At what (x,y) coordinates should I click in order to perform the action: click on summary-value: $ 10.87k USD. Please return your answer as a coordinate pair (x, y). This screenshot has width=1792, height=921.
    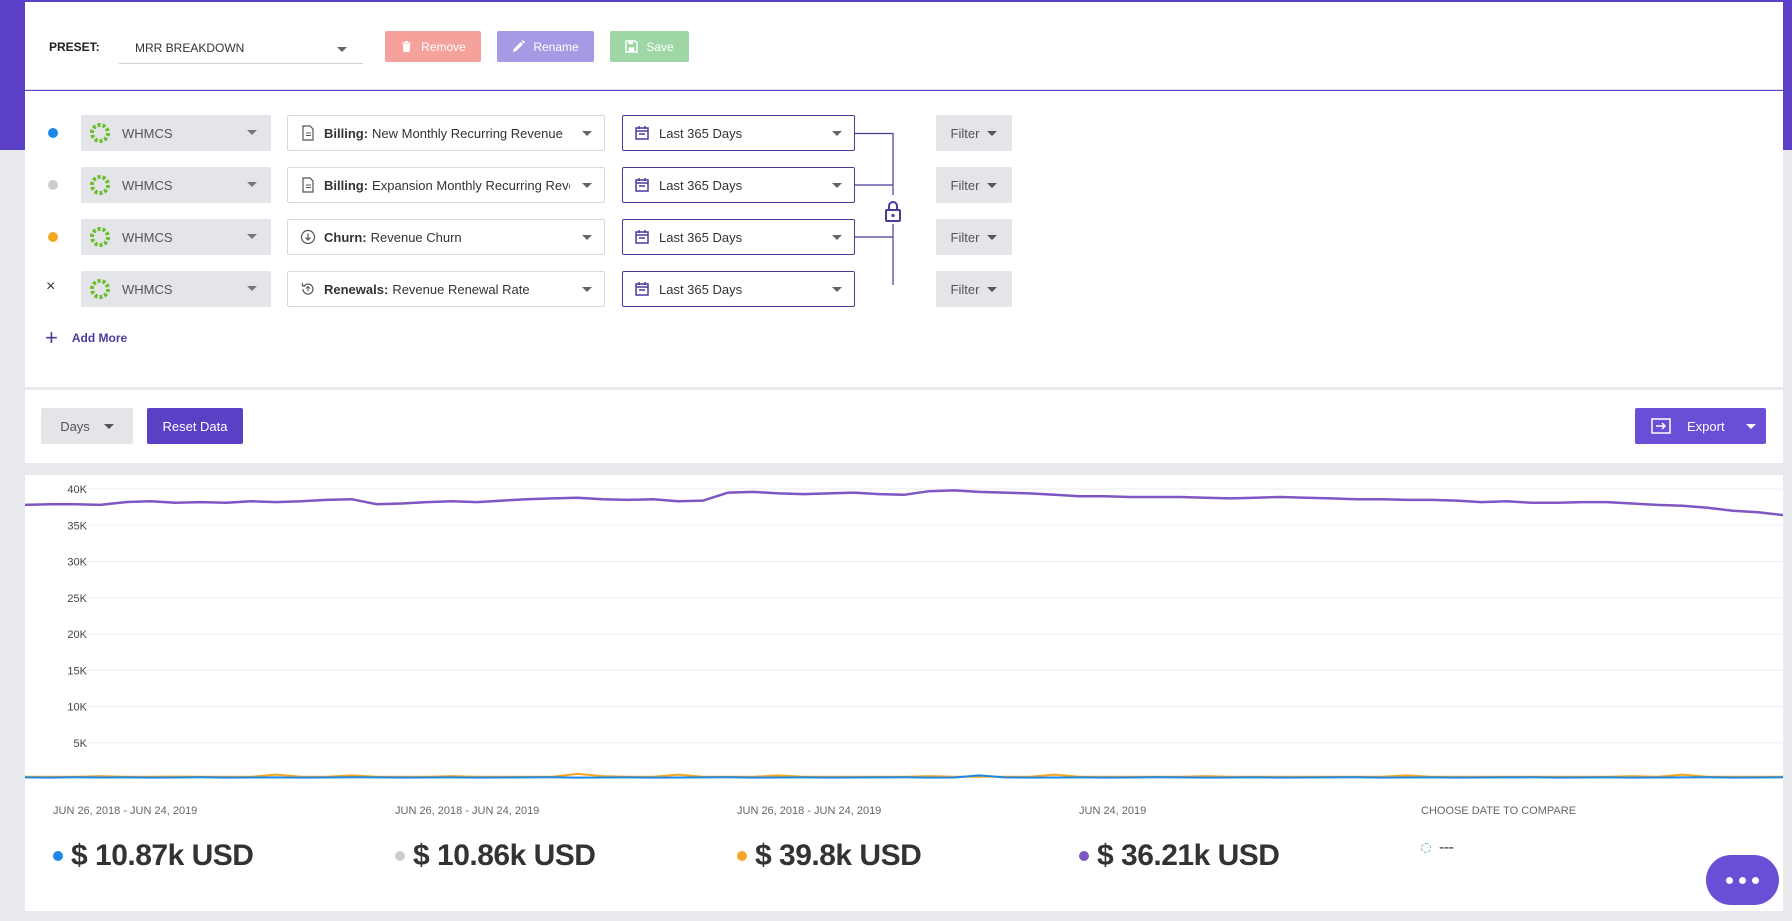
    Looking at the image, I should click on (162, 855).